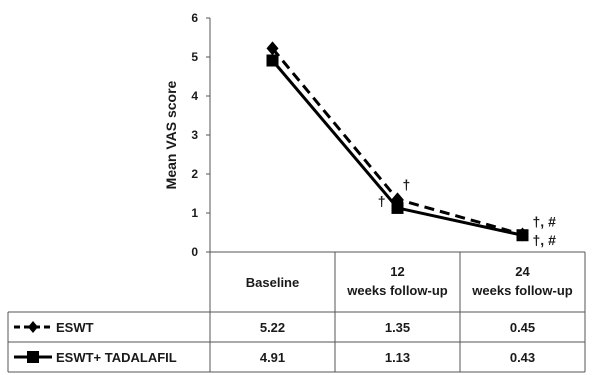 The width and height of the screenshot is (603, 375). What do you see at coordinates (95, 342) in the screenshot?
I see `data-table-legend: ESWT ESWT+ TADALAFIL` at bounding box center [95, 342].